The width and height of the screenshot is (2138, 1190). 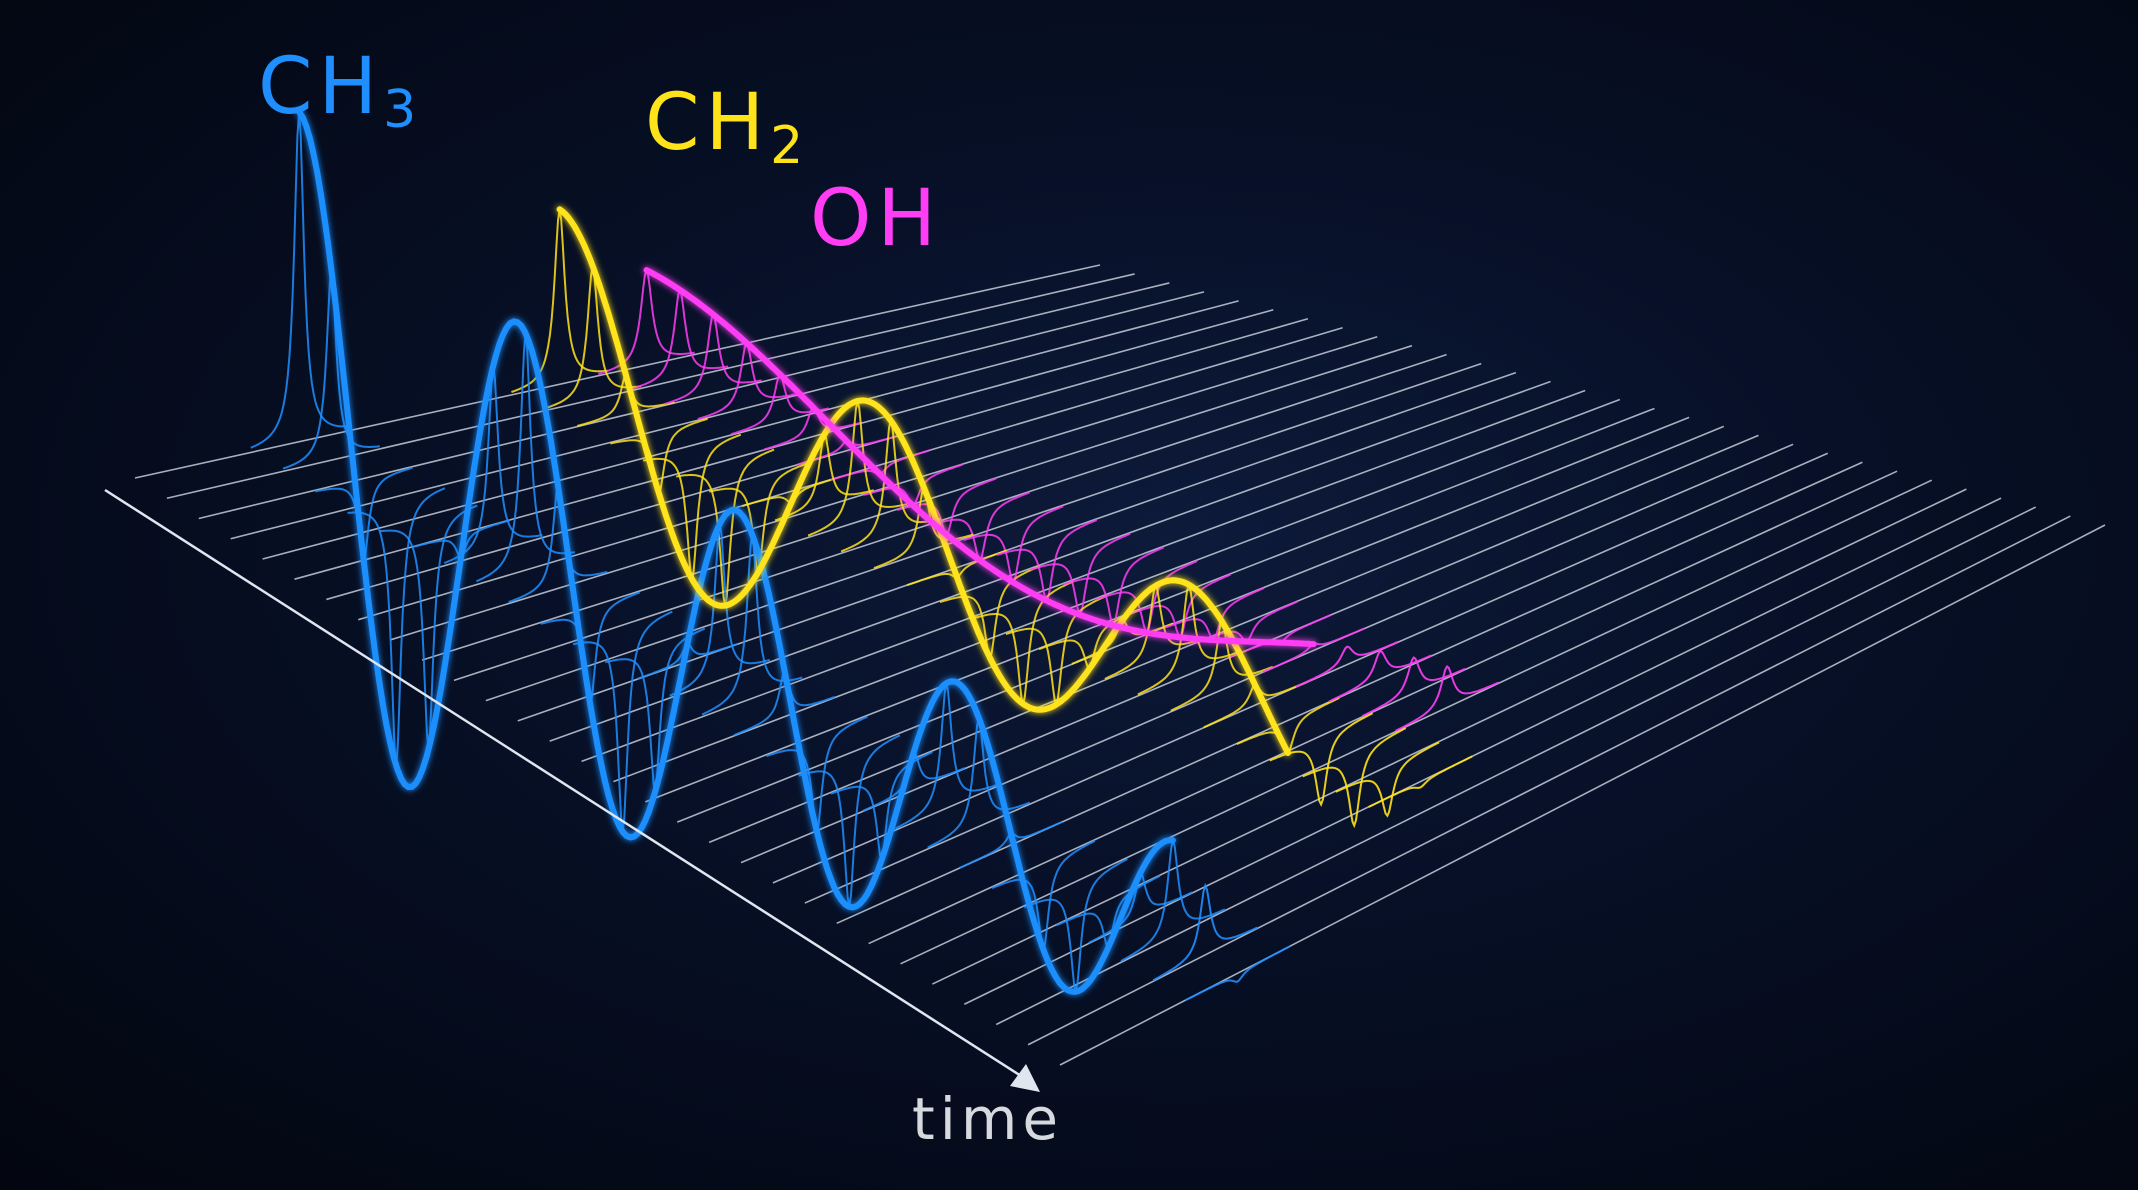 I want to click on oh-envelope-curve, so click(x=980, y=457).